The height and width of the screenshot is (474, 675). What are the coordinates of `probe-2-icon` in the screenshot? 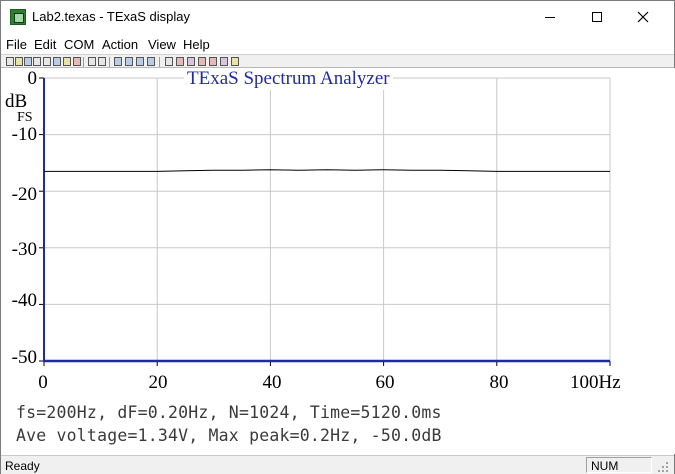 It's located at (102, 61).